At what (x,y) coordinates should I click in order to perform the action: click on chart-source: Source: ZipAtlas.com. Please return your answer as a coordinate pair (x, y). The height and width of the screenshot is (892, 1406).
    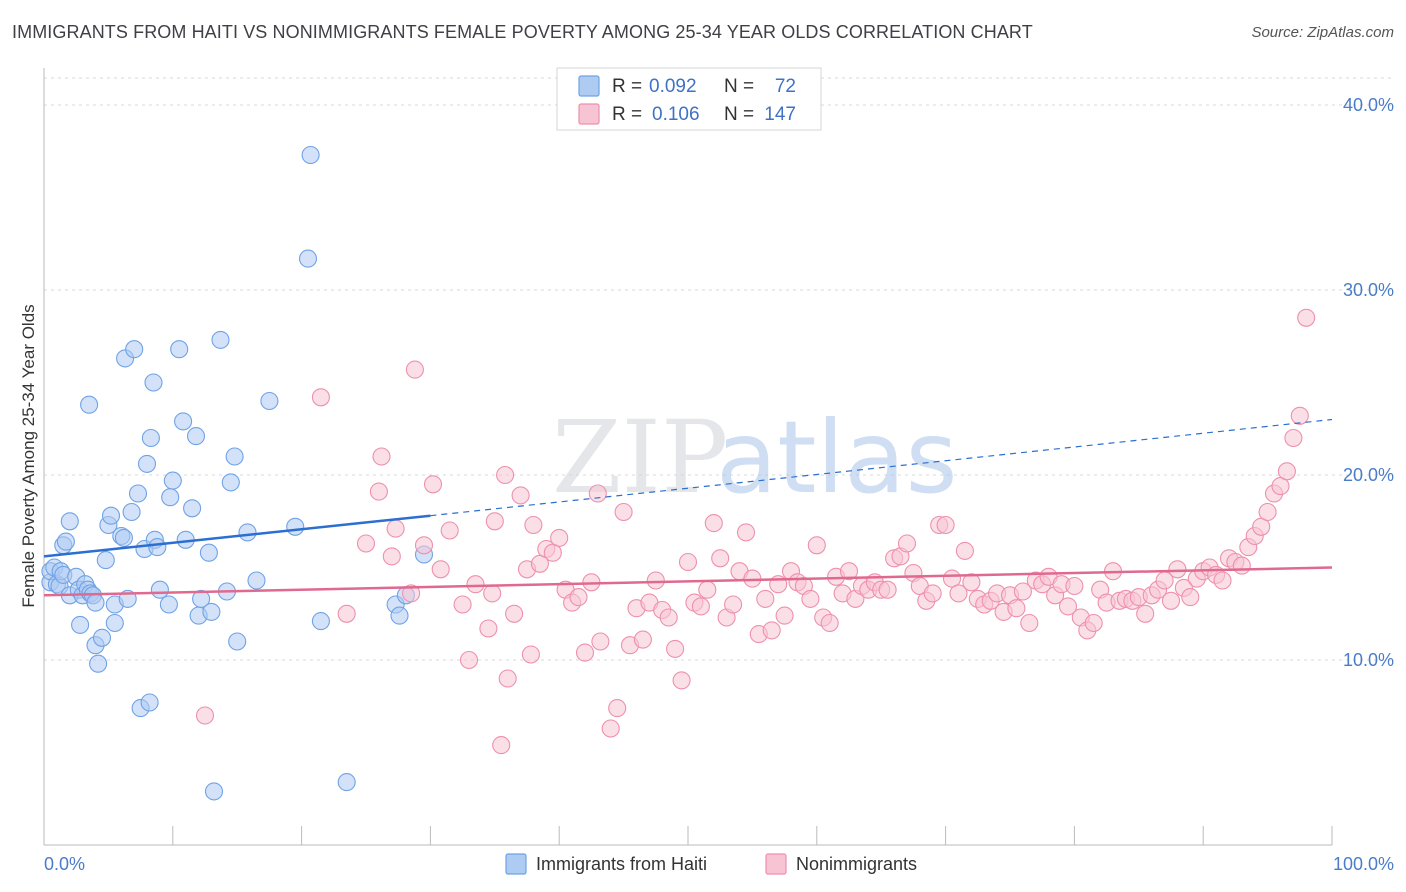
    Looking at the image, I should click on (1322, 32).